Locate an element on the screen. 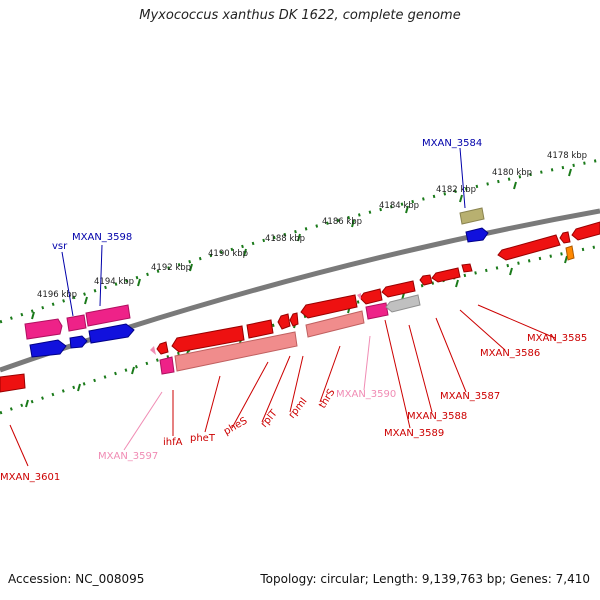 This screenshot has width=600, height=600. ruler-label-4186: 4186 kbp is located at coordinates (342, 222).